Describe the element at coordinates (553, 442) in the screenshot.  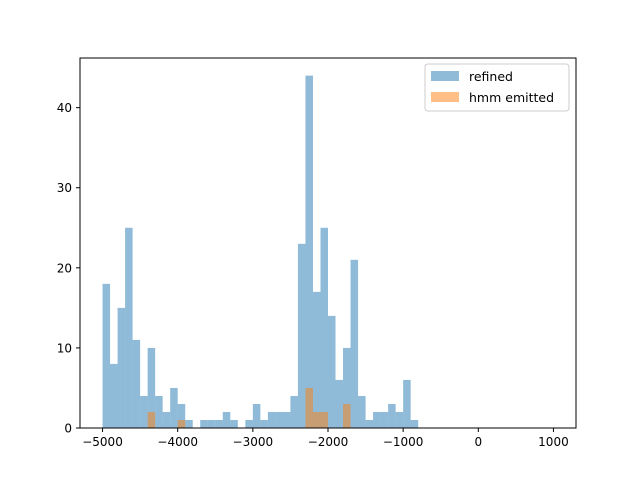
I see `x-tick-label: 1000` at that location.